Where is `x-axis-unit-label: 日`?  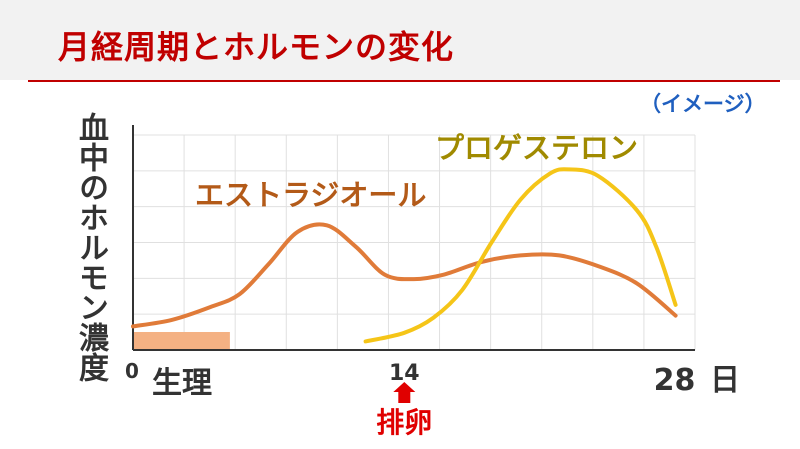
x-axis-unit-label: 日 is located at coordinates (725, 380).